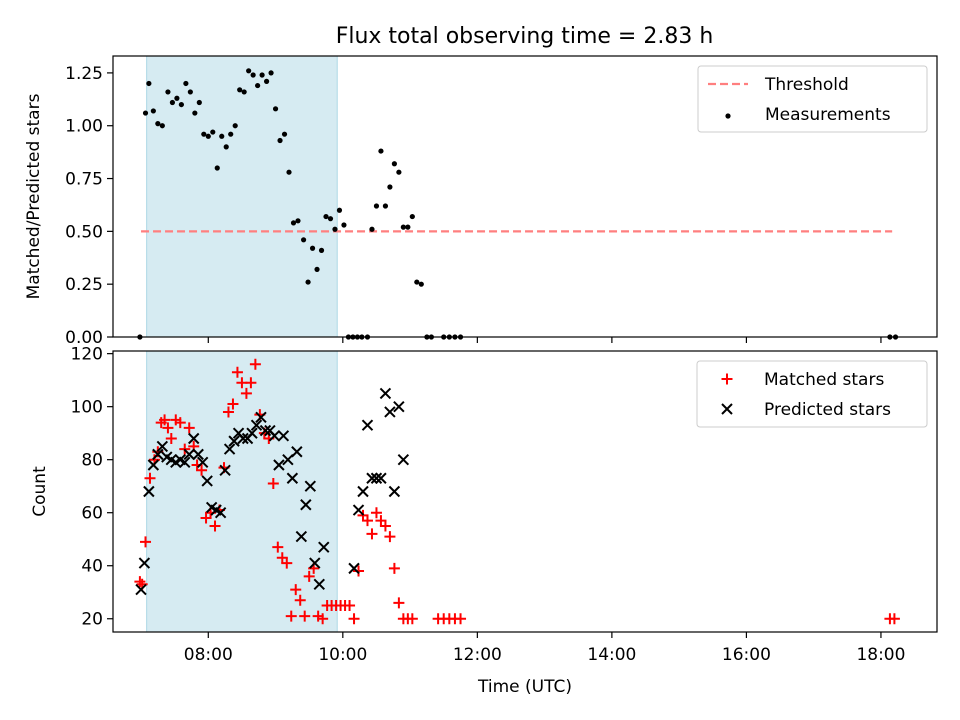 Image resolution: width=960 pixels, height=720 pixels. I want to click on y-tick-label: 40, so click(92, 567).